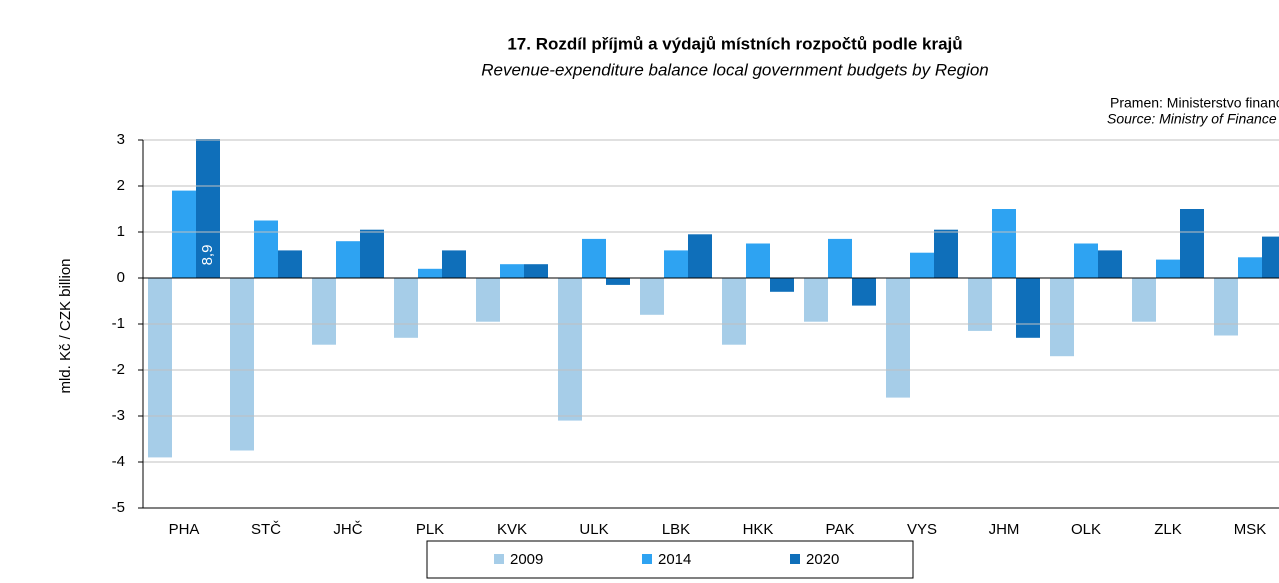  What do you see at coordinates (758, 529) in the screenshot?
I see `x-tick-label: HKK` at bounding box center [758, 529].